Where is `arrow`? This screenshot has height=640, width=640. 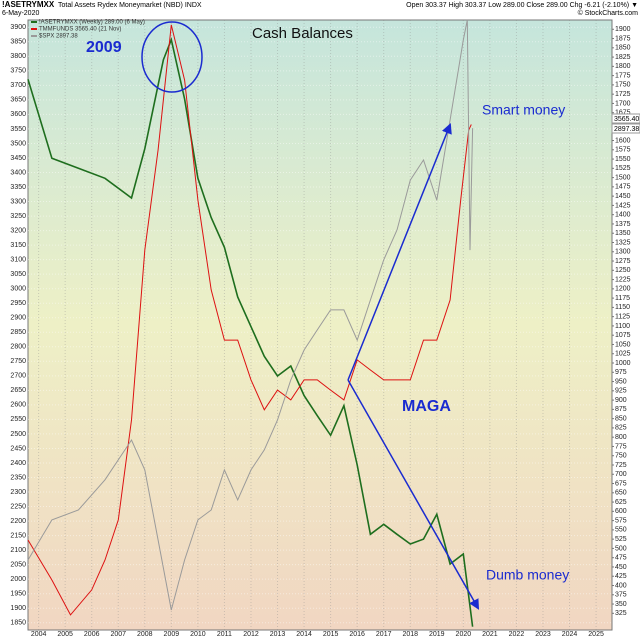 arrow is located at coordinates (413, 494).